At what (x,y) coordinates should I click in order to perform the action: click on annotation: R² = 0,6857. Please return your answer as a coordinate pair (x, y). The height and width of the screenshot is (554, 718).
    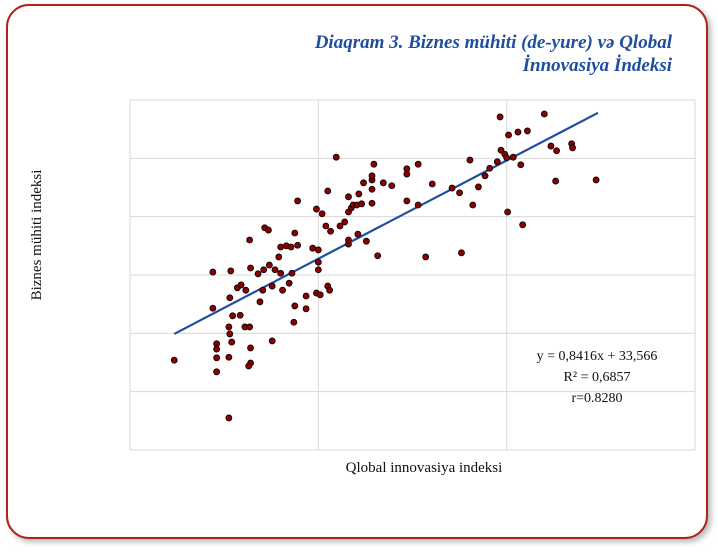
    Looking at the image, I should click on (597, 377).